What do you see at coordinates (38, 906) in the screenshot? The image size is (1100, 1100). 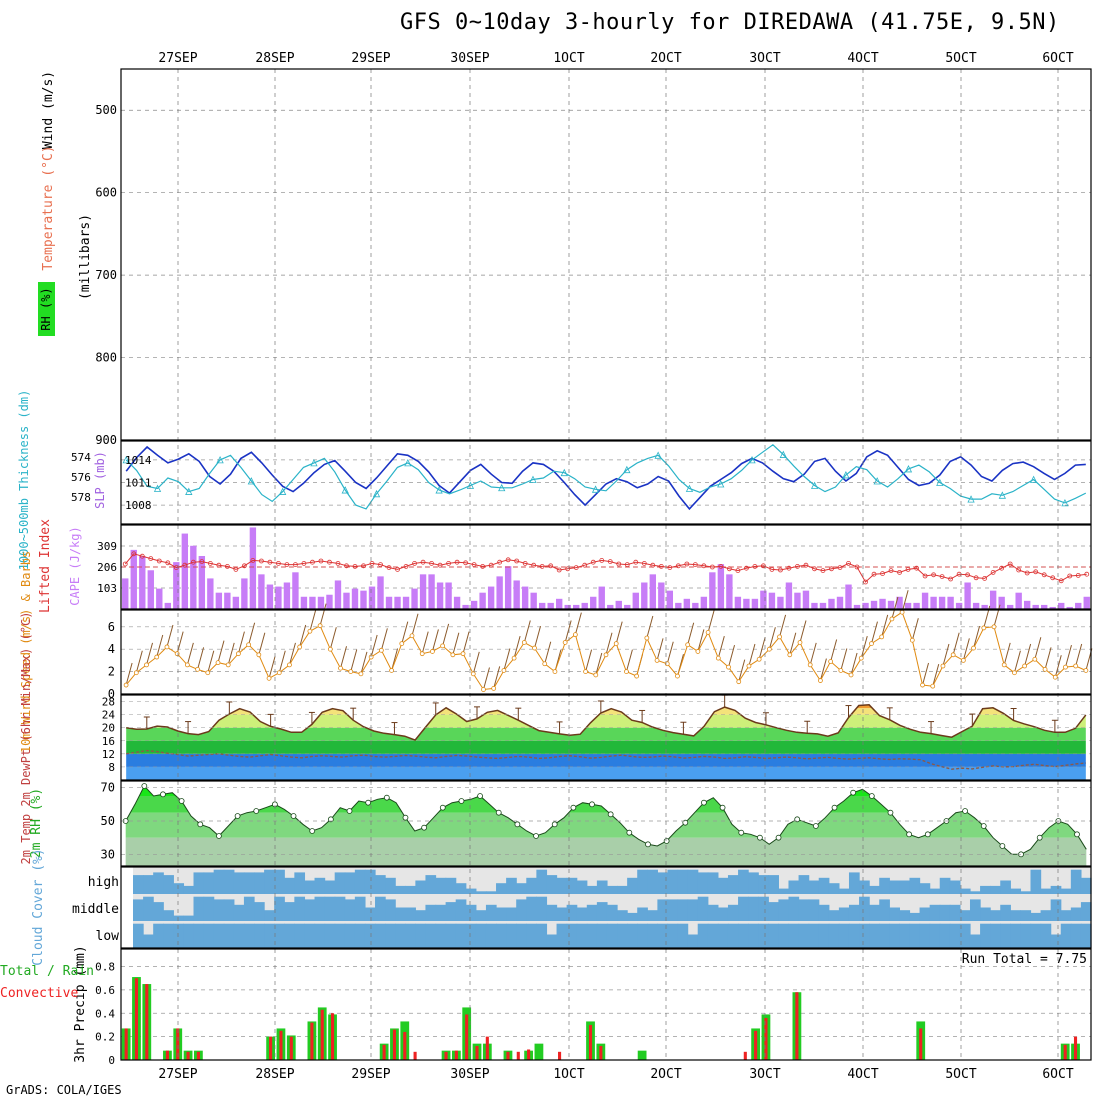 I see `cloud-axis-label: Cloud Cover (%)` at bounding box center [38, 906].